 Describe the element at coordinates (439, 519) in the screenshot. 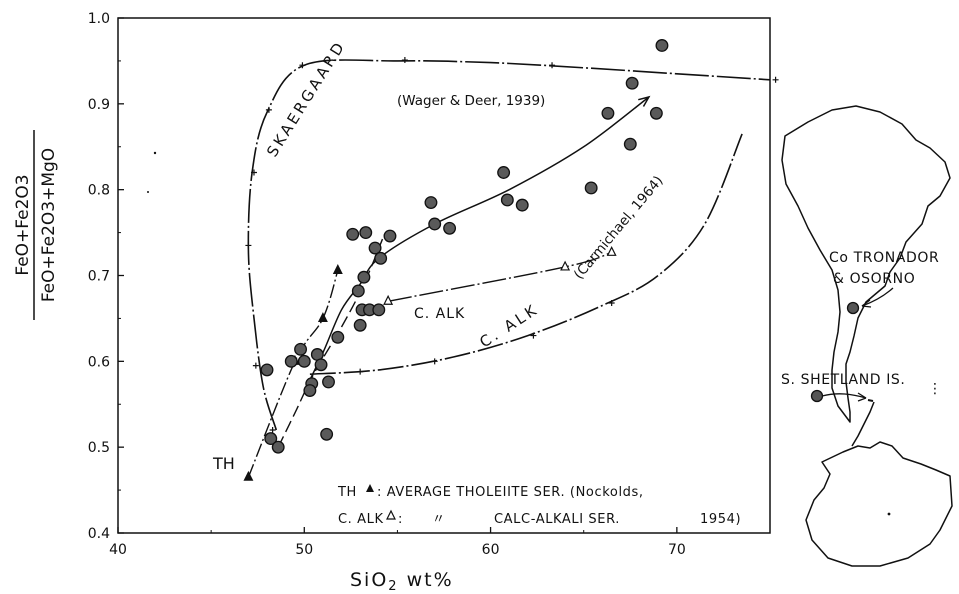

I see `legend-ditto: 〃` at that location.